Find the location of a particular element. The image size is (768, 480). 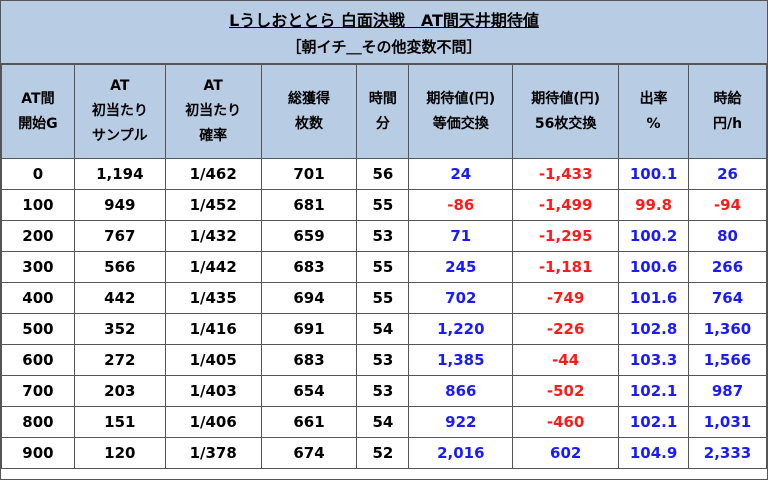

table-cell: 400 is located at coordinates (38, 298).